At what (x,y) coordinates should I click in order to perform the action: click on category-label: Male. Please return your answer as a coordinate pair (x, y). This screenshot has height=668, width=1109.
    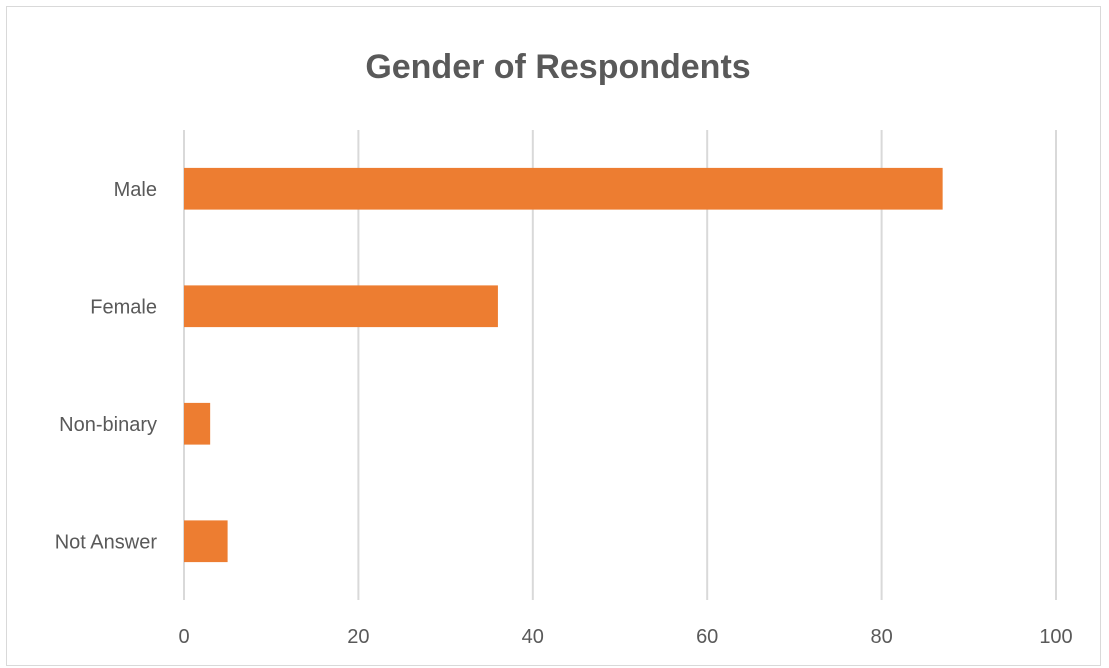
    Looking at the image, I should click on (135, 190).